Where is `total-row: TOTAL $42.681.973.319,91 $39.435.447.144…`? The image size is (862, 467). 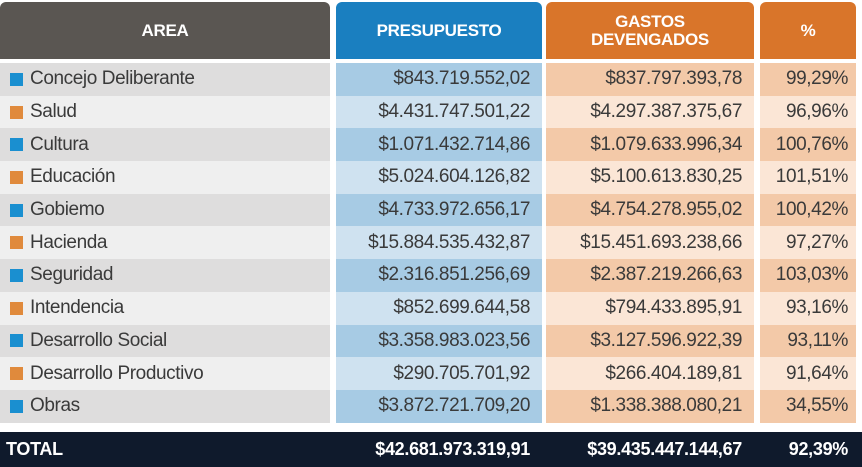
total-row: TOTAL $42.681.973.319,91 $39.435.447.144… is located at coordinates (431, 449).